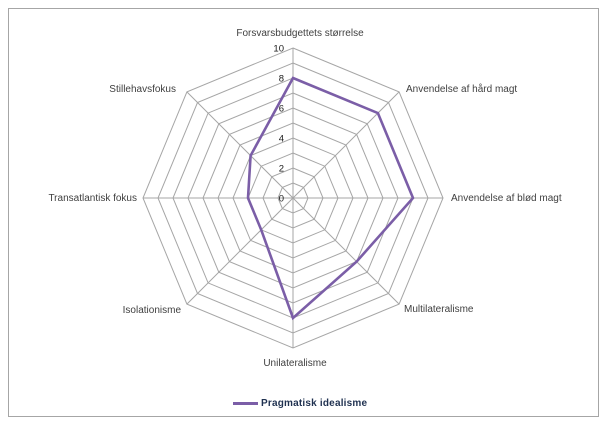 The height and width of the screenshot is (443, 609). Describe the element at coordinates (92, 198) in the screenshot. I see `category-label: Transatlantisk fokus` at that location.